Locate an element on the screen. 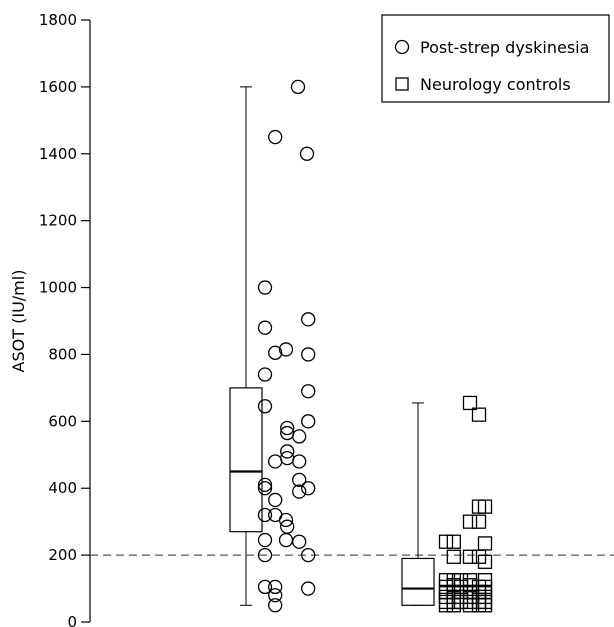 This screenshot has width=614, height=627. legend-frame is located at coordinates (495, 58).